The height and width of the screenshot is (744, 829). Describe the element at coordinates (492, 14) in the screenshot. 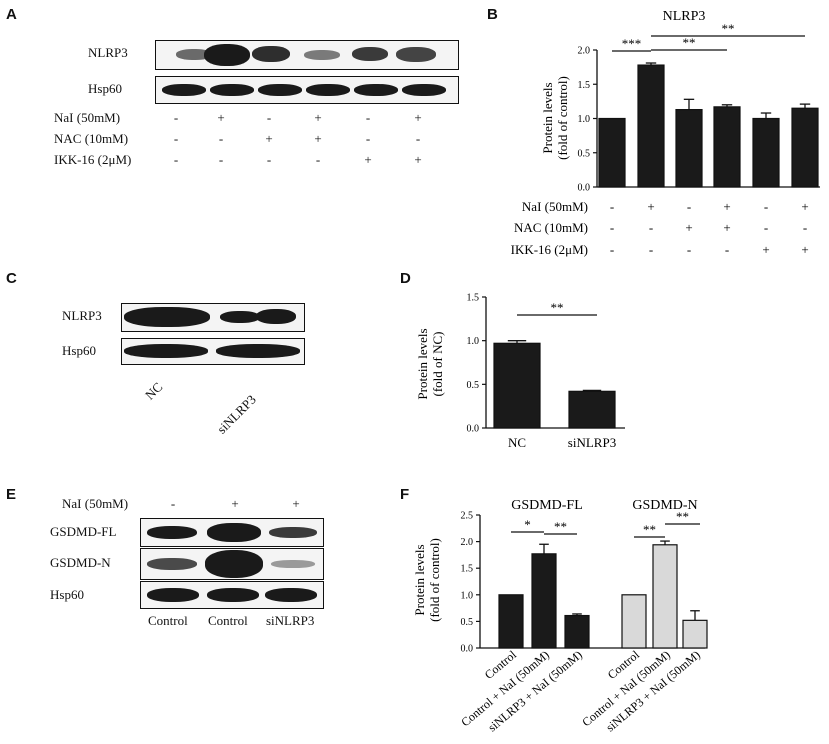

I see `panel-letter-b: B` at that location.